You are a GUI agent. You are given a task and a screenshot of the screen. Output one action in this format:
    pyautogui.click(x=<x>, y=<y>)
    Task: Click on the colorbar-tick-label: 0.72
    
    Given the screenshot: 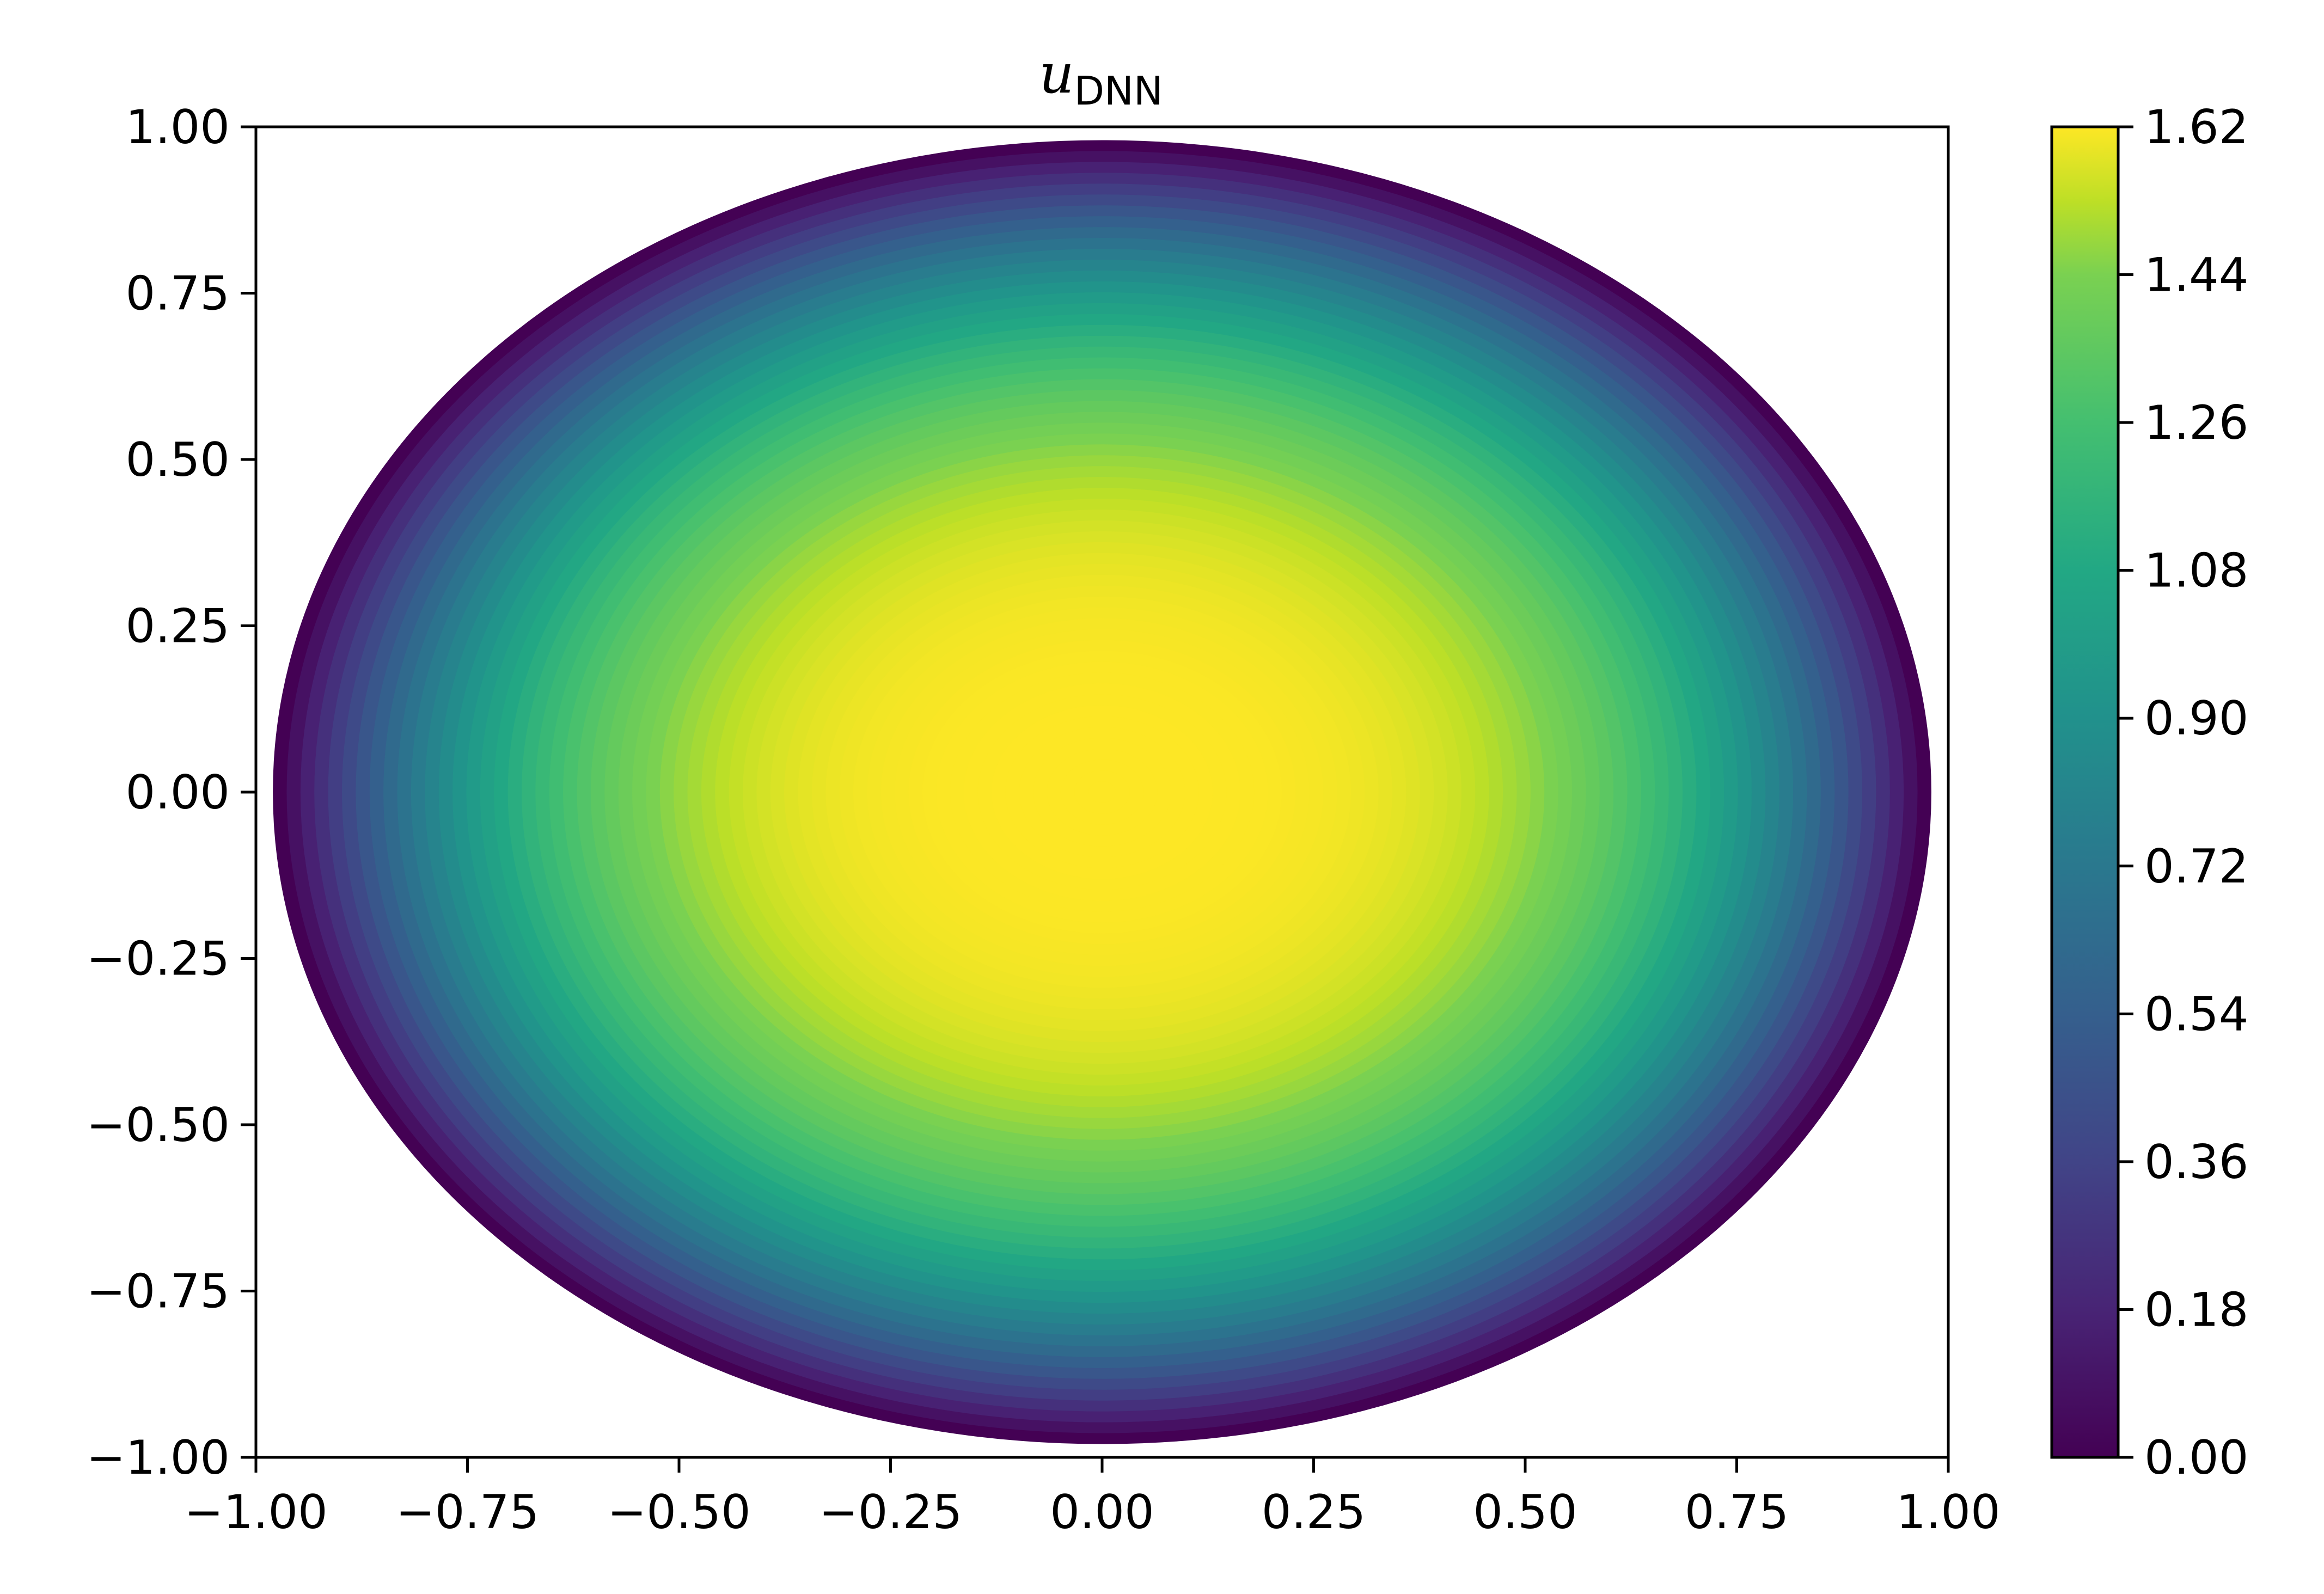 What is the action you would take?
    pyautogui.click(x=2196, y=866)
    